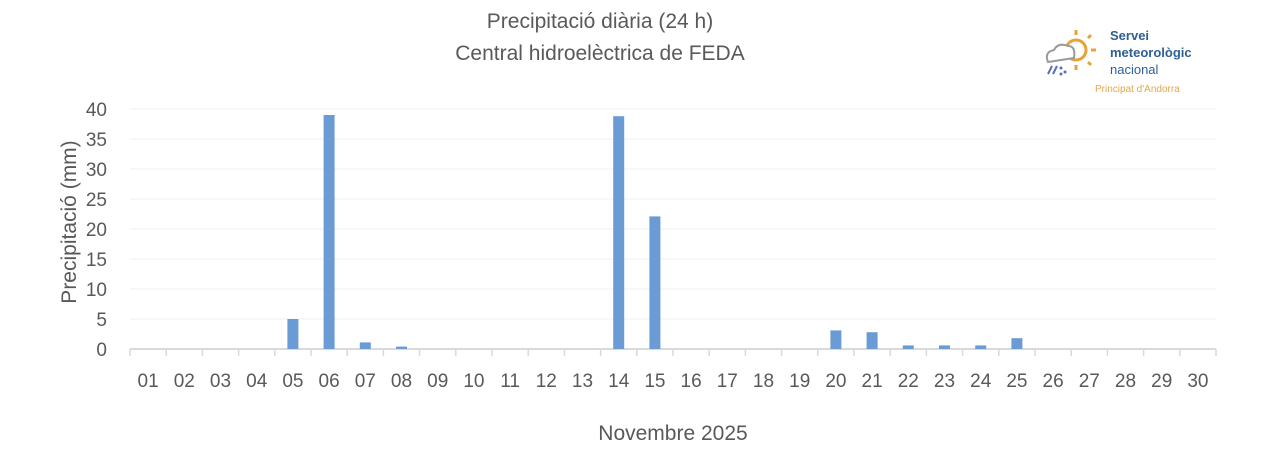  Describe the element at coordinates (691, 381) in the screenshot. I see `x-tick-label: 16` at that location.